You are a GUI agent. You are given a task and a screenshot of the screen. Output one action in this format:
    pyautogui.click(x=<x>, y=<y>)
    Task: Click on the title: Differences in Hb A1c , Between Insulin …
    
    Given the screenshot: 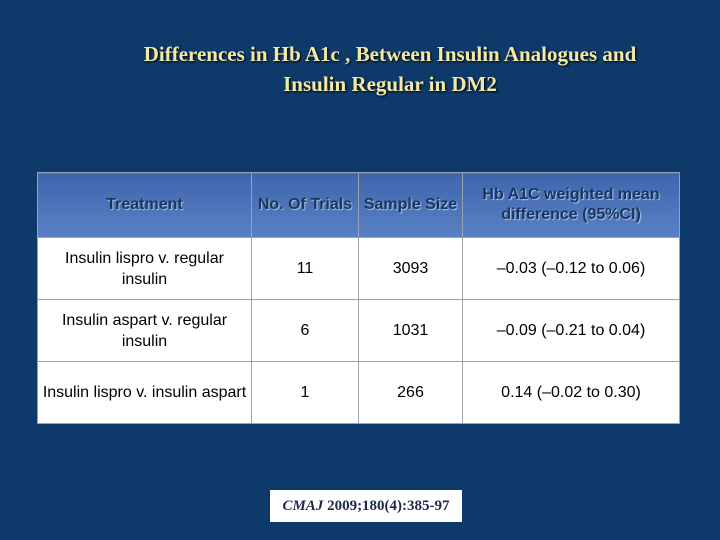 What is the action you would take?
    pyautogui.click(x=390, y=54)
    